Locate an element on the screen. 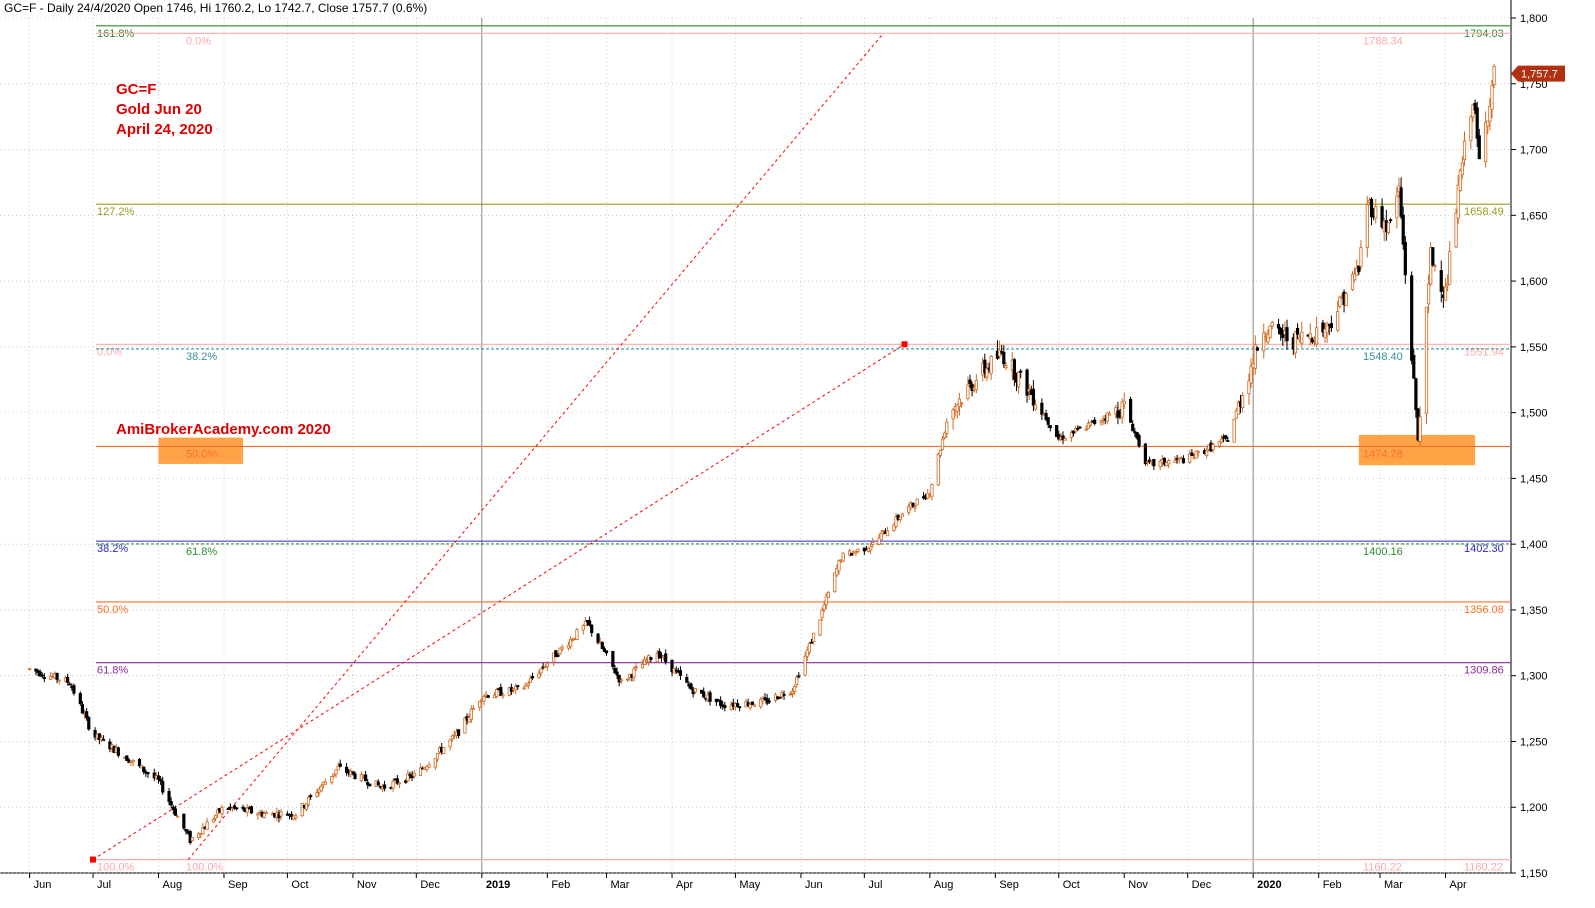  fib-level-value: 1356.08 is located at coordinates (1484, 610).